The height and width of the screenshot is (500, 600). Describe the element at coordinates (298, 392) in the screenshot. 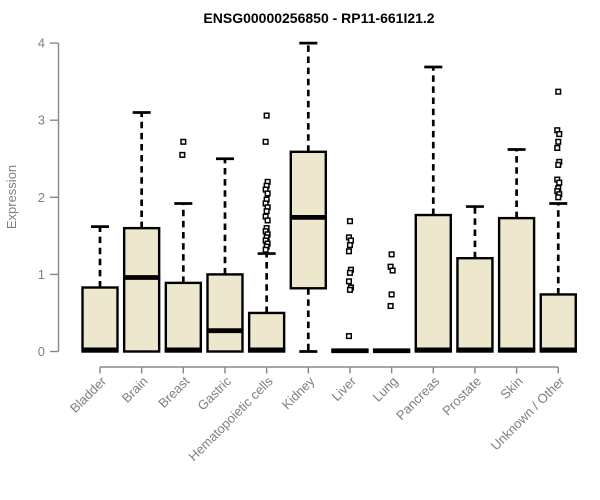

I see `x-tick-label: Kidney` at that location.